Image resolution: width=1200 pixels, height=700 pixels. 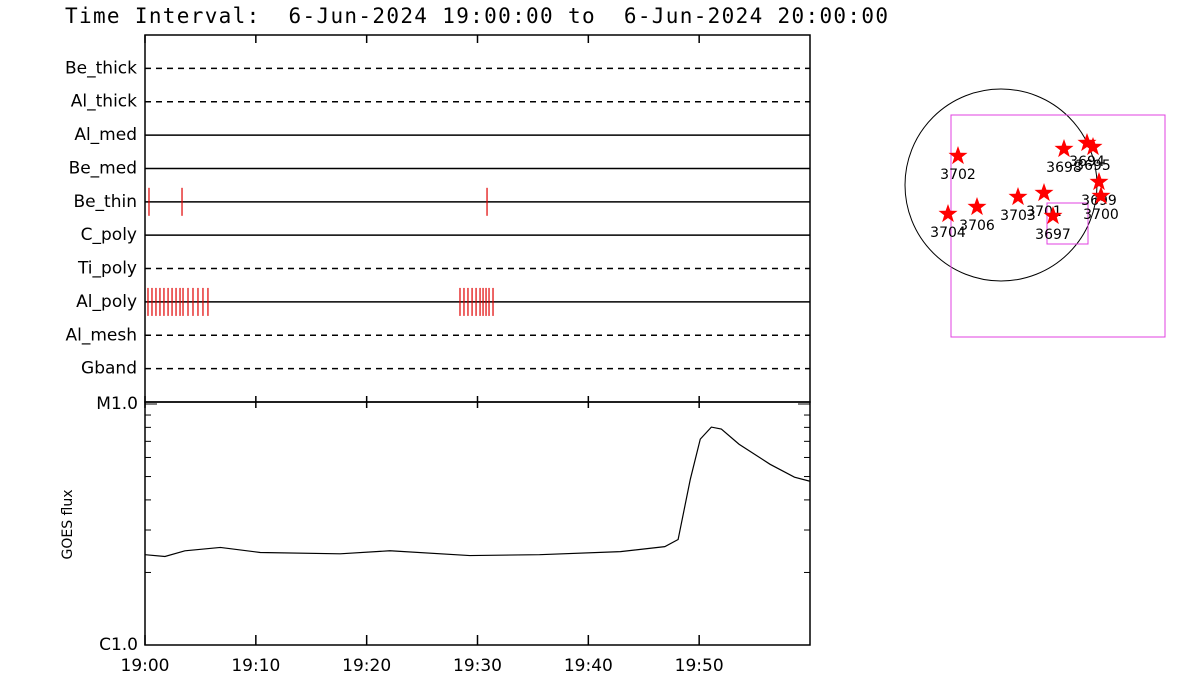 What do you see at coordinates (105, 202) in the screenshot?
I see `filter-label: Be_thin` at bounding box center [105, 202].